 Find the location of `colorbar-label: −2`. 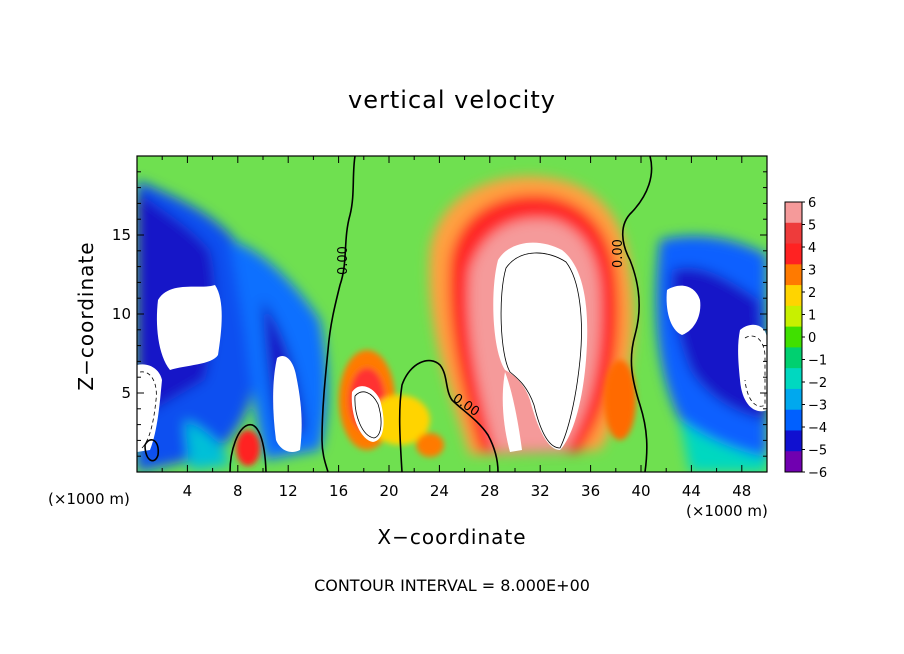

colorbar-label: −2 is located at coordinates (817, 383).